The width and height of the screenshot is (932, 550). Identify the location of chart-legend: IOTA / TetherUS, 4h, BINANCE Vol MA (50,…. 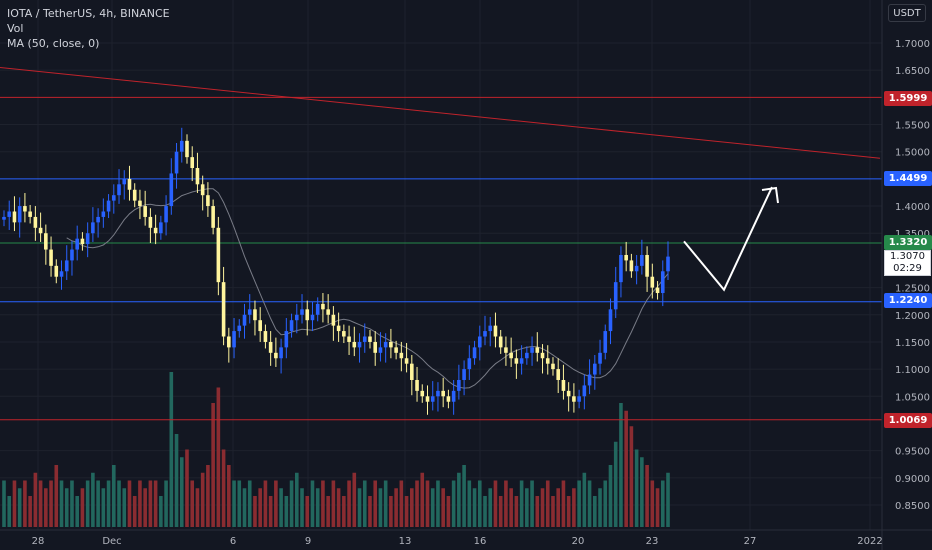
(88, 28).